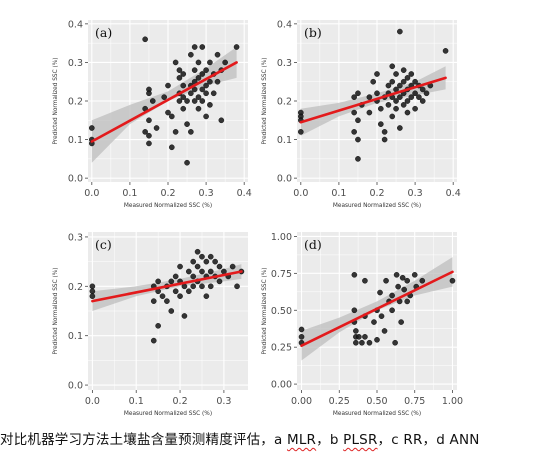  I want to click on y-tick-label: 0.25, so click(281, 348).